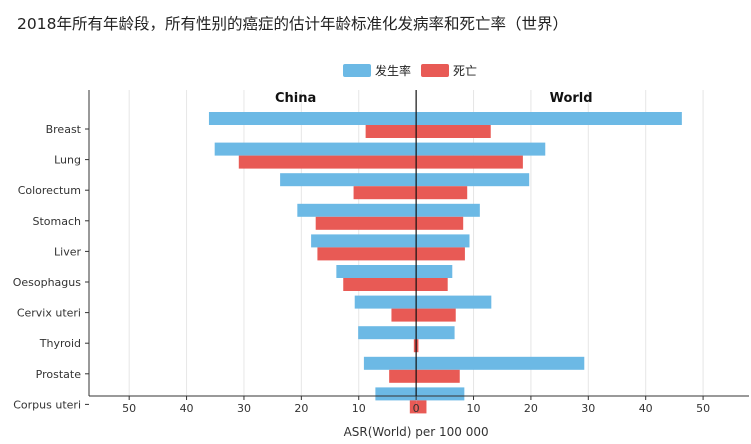  What do you see at coordinates (56, 221) in the screenshot?
I see `category-label-3: Stomach` at bounding box center [56, 221].